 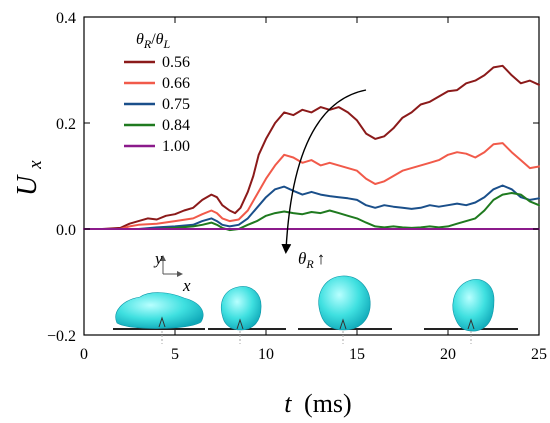 I want to click on legend-label-0.84: 0.84, so click(x=176, y=125).